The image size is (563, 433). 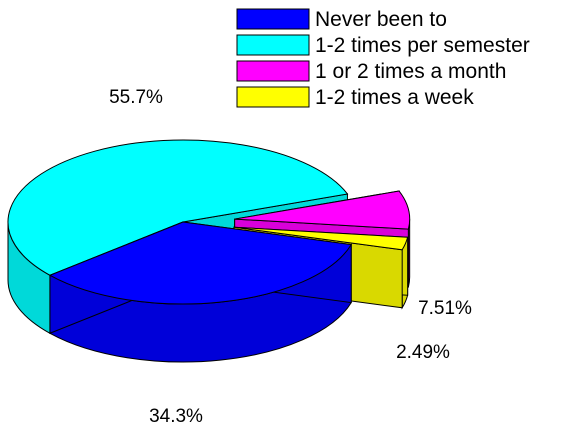 I want to click on legend-label-1-or-2-times-a-month: 1 or 2 times a month, so click(x=410, y=71).